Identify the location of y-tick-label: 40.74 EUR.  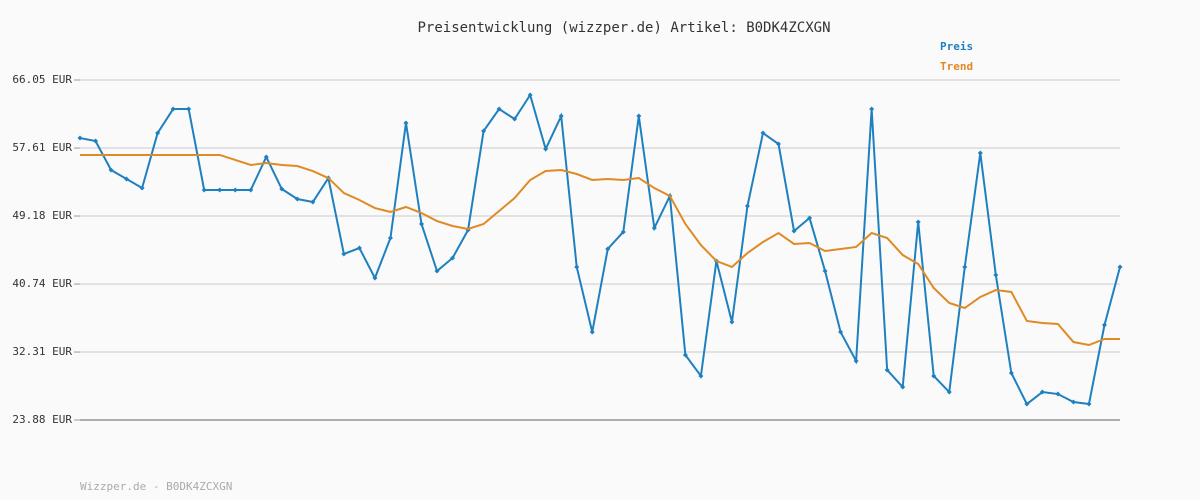
(42, 283).